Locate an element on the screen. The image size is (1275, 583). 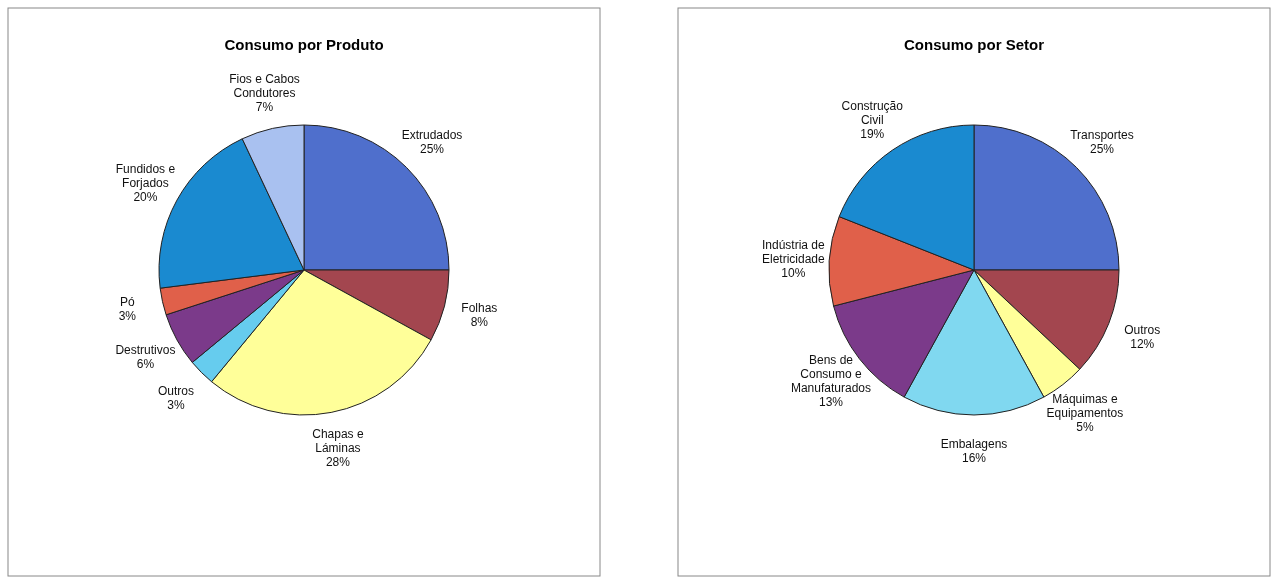
data-label: 8% is located at coordinates (479, 322).